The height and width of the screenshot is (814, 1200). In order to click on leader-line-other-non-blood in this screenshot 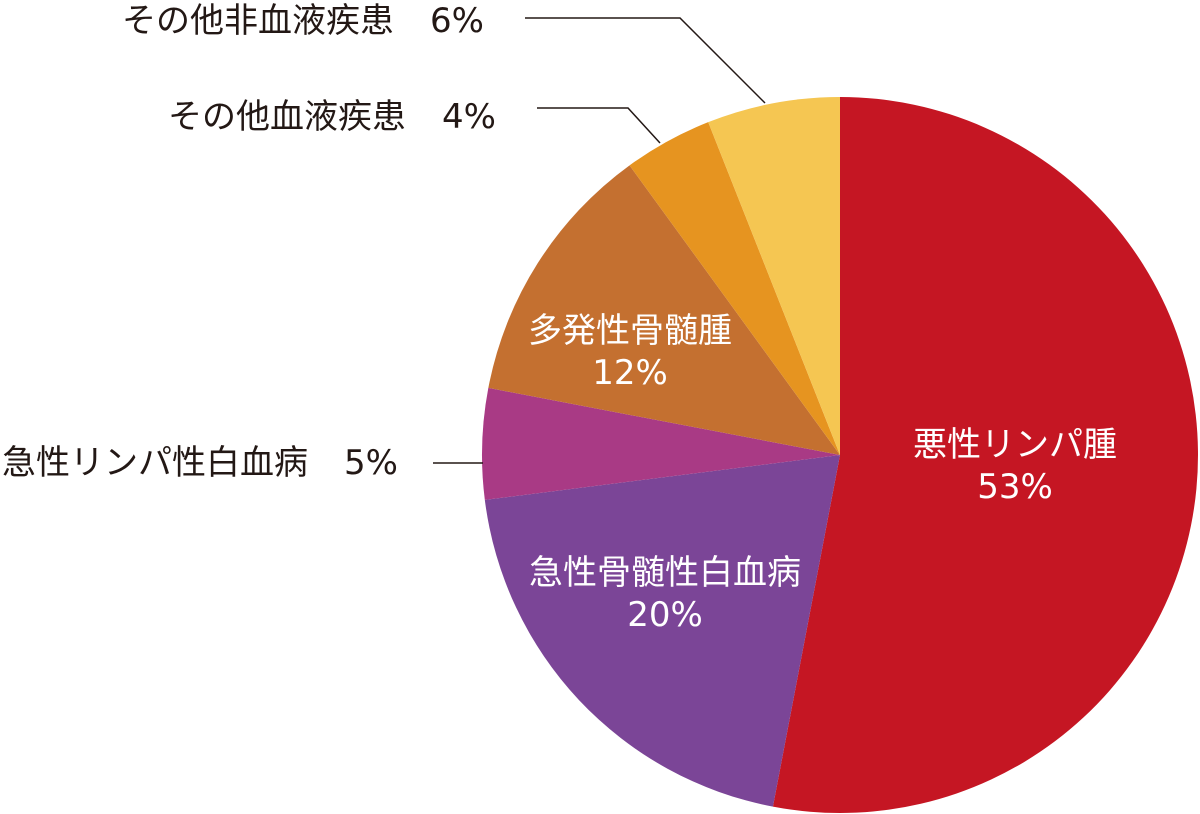, I will do `click(645, 60)`.